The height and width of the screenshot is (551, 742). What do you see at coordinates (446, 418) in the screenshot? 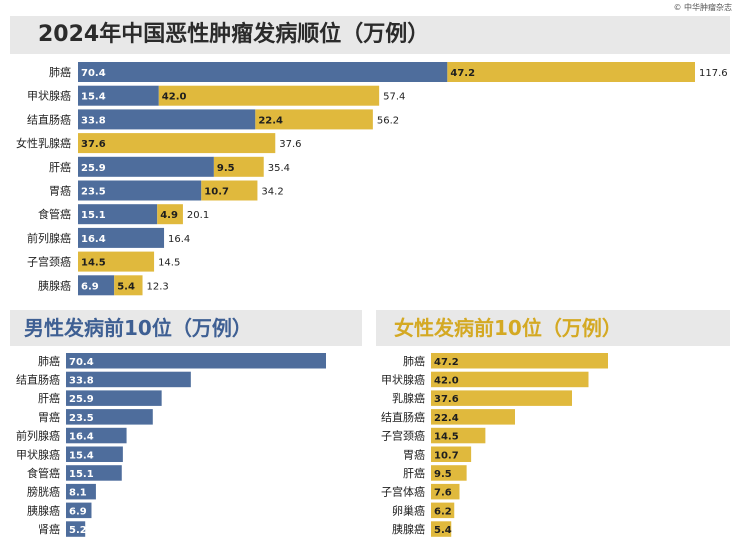
I see `bar-value-label: 22.4` at bounding box center [446, 418].